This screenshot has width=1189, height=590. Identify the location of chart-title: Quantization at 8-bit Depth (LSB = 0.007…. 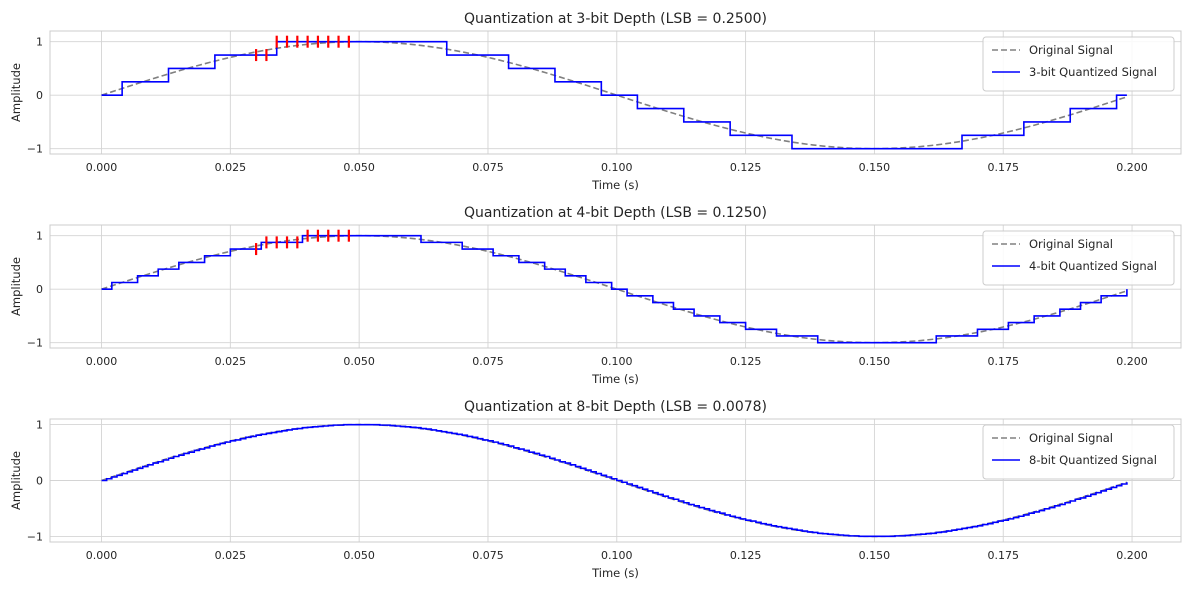
(615, 407).